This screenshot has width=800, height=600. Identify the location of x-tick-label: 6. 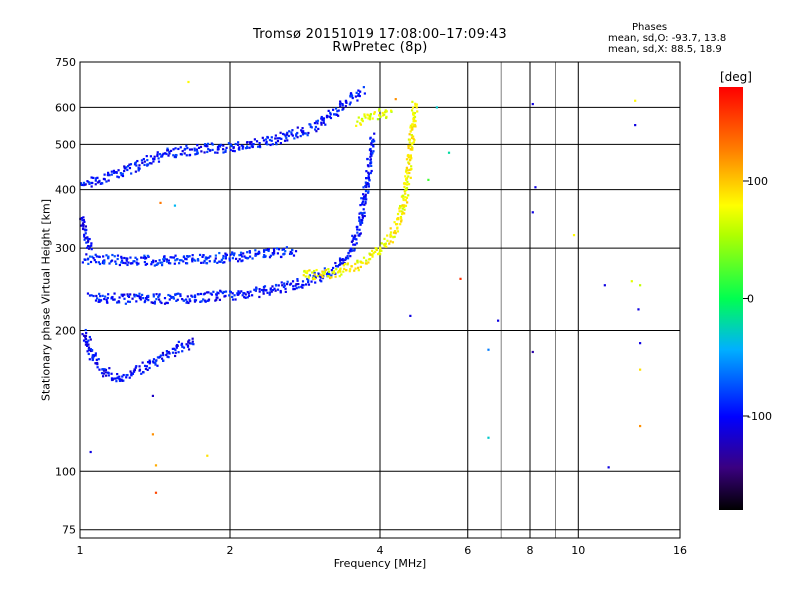
(467, 550).